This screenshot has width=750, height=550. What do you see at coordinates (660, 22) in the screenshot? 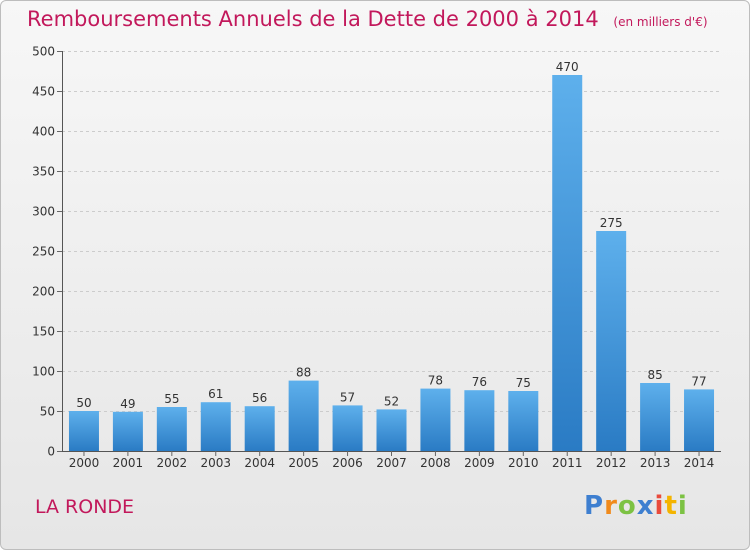
I see `chart-unit: (en milliers d'€)` at bounding box center [660, 22].